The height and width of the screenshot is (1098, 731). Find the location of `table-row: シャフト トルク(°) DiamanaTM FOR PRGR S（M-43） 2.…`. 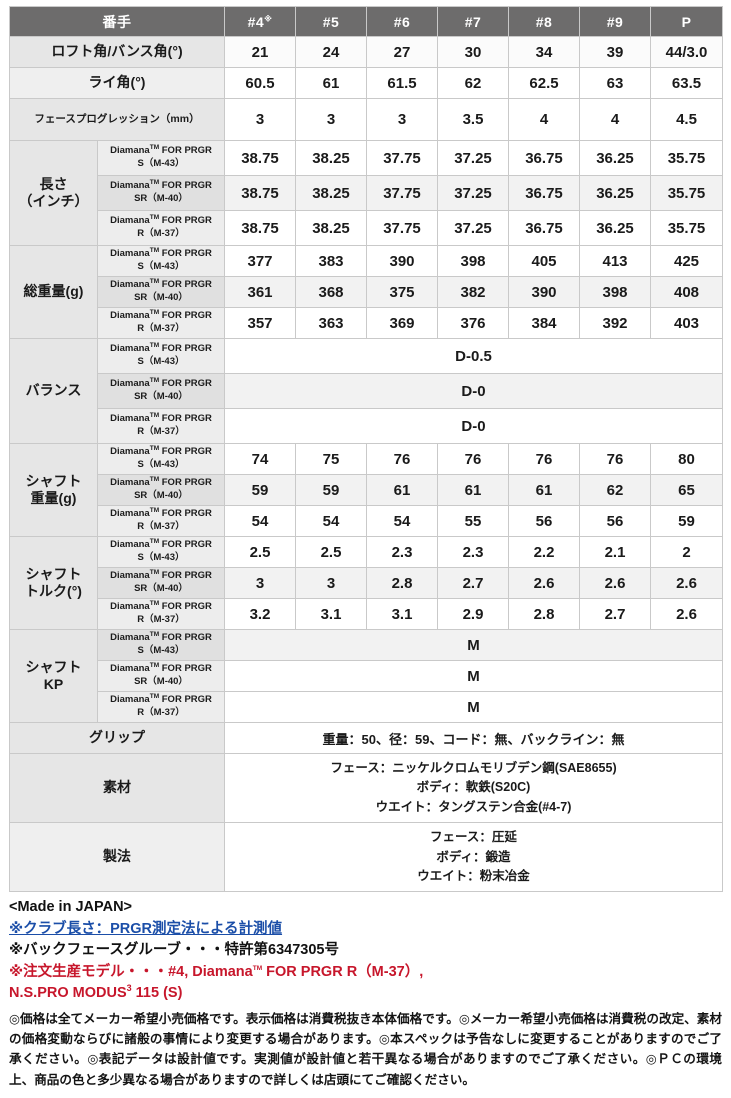

table-row: シャフト トルク(°) DiamanaTM FOR PRGR S（M-43） 2.… is located at coordinates (366, 583).